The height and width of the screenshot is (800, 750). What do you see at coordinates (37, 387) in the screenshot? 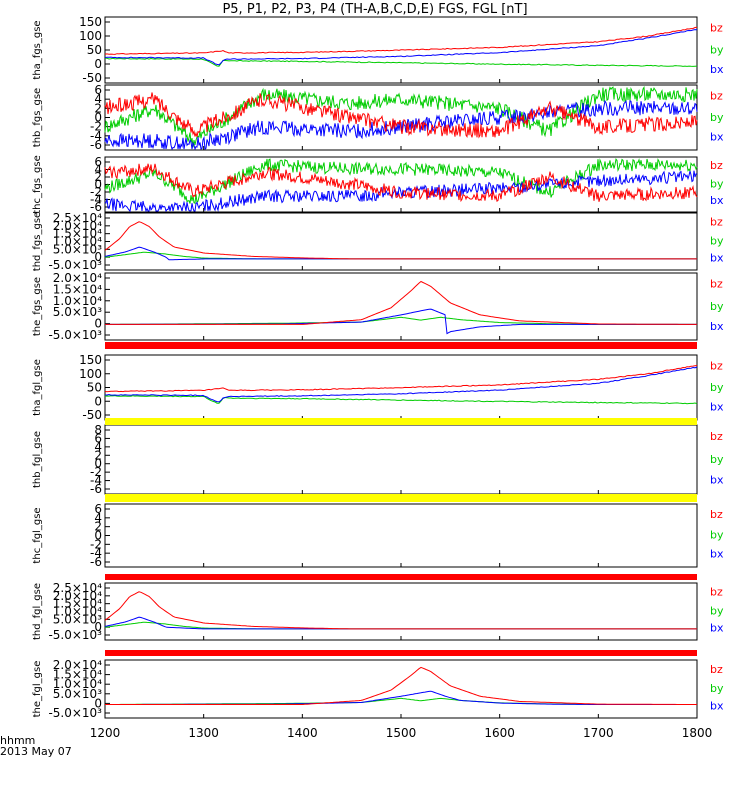
I see `y-axis-label: tha_fgl_gse` at bounding box center [37, 387].